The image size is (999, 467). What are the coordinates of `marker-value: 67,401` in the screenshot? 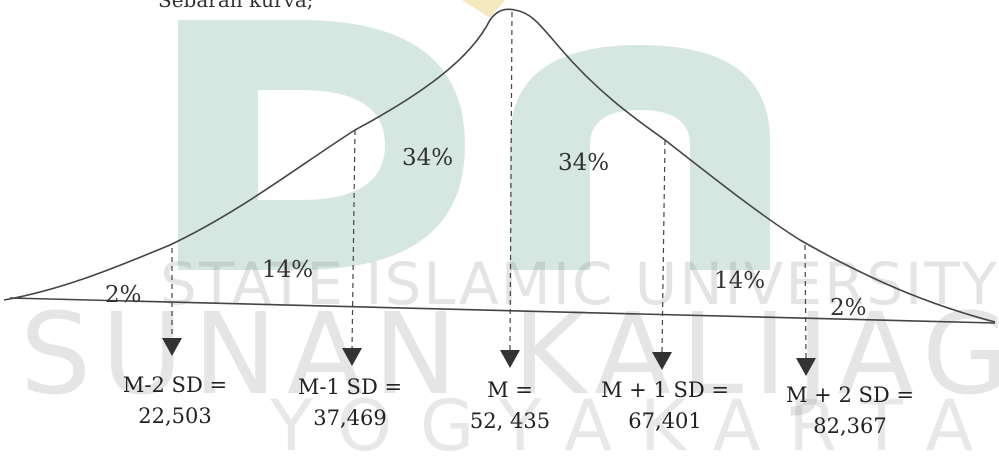 It's located at (665, 421).